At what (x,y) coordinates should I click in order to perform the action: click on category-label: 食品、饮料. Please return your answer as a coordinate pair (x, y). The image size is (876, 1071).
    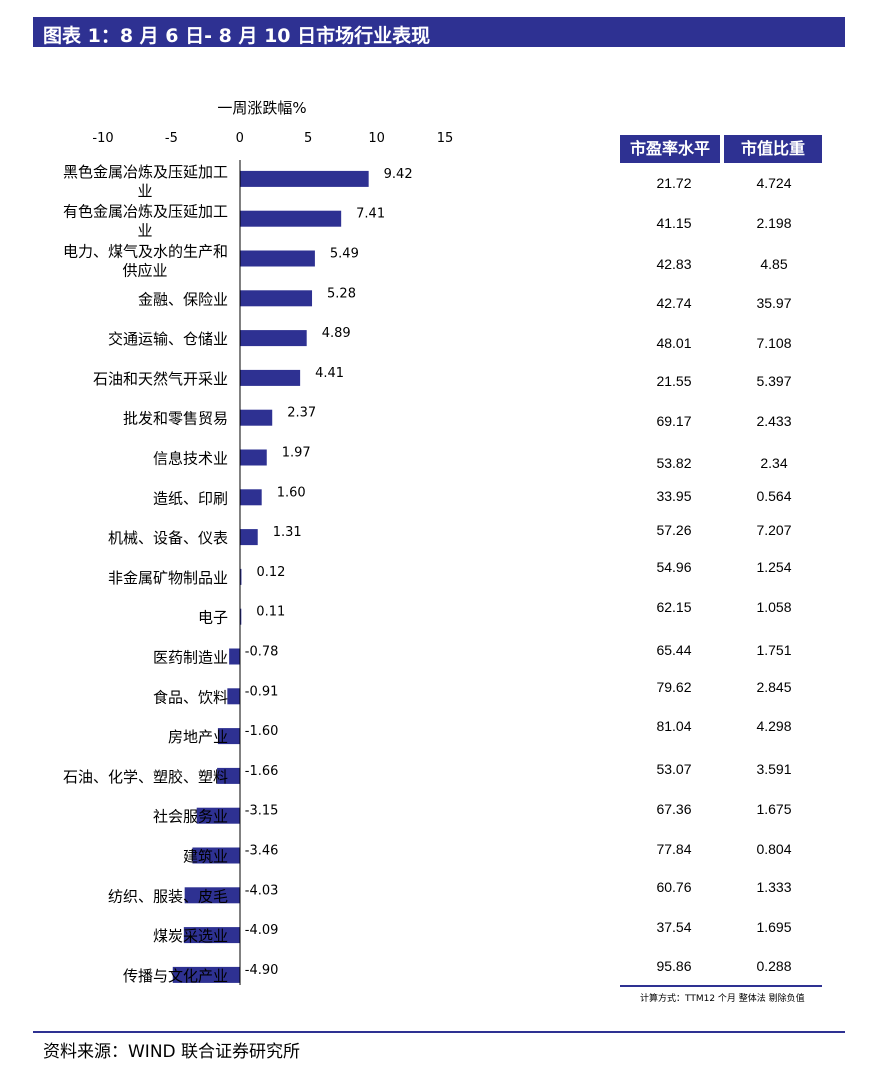
    Looking at the image, I should click on (190, 697).